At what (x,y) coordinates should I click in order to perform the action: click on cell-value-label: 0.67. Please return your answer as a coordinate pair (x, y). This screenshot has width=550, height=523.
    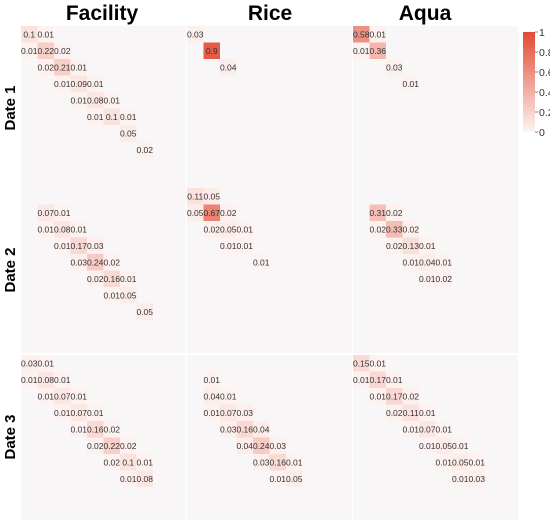
    Looking at the image, I should click on (211, 213).